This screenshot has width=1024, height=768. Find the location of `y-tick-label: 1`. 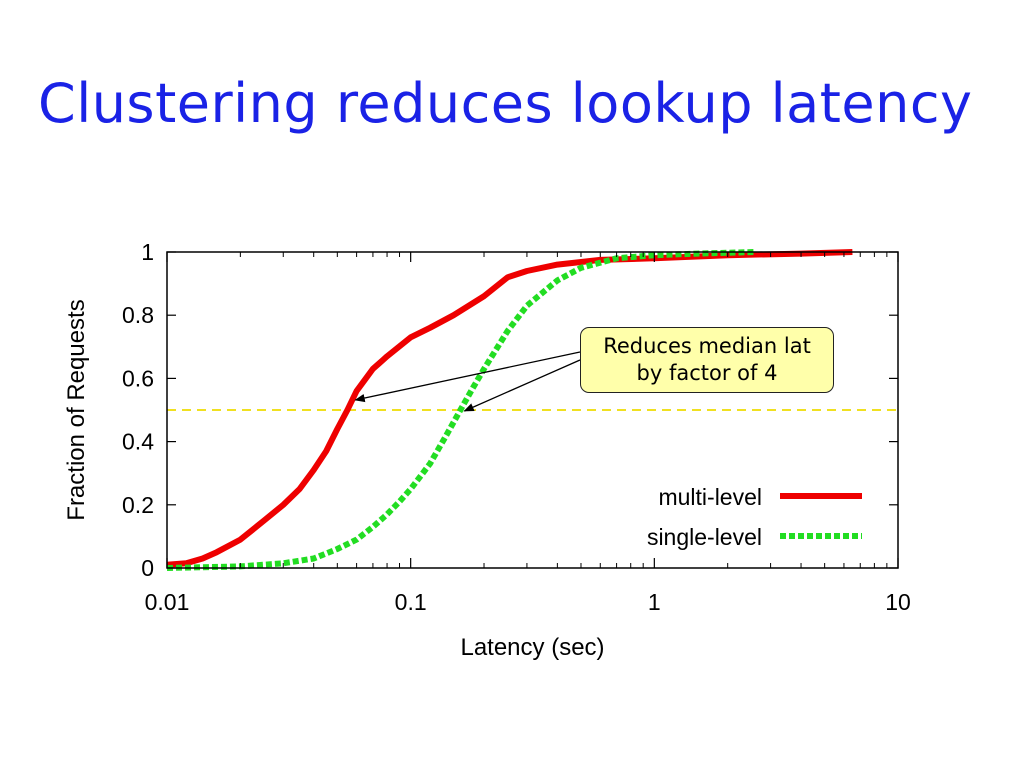

y-tick-label: 1 is located at coordinates (147, 252).